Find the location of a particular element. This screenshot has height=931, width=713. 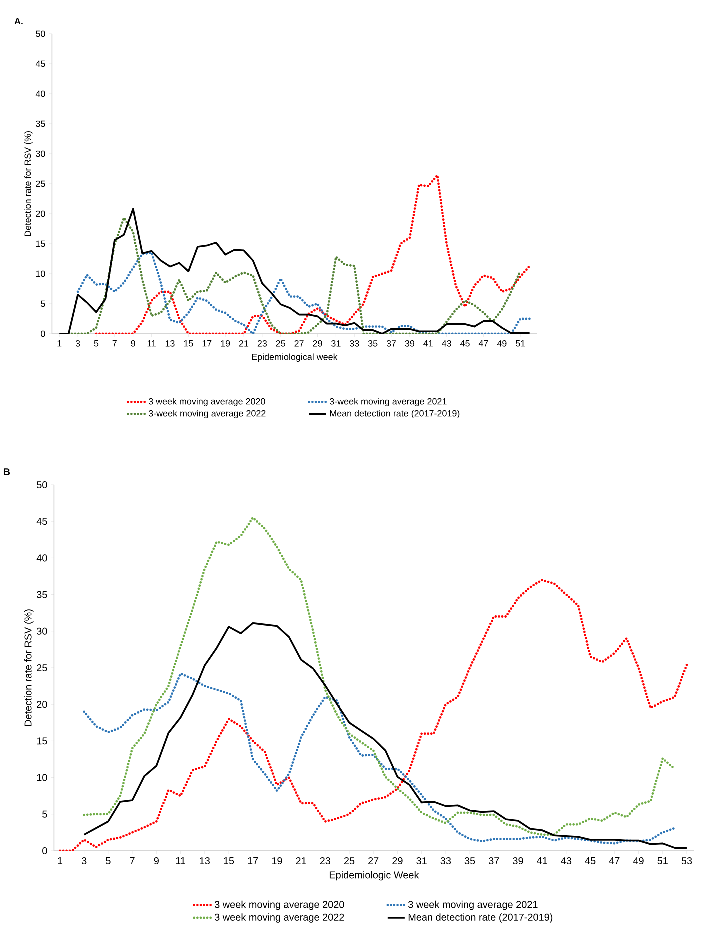

chart-title: A. is located at coordinates (18, 21).